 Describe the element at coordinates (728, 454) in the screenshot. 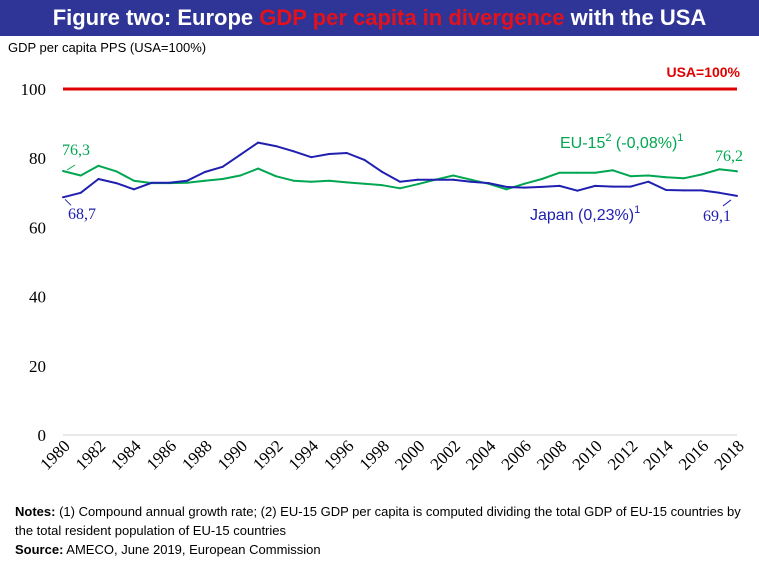

I see `x-tick-label-2018: 2018` at that location.